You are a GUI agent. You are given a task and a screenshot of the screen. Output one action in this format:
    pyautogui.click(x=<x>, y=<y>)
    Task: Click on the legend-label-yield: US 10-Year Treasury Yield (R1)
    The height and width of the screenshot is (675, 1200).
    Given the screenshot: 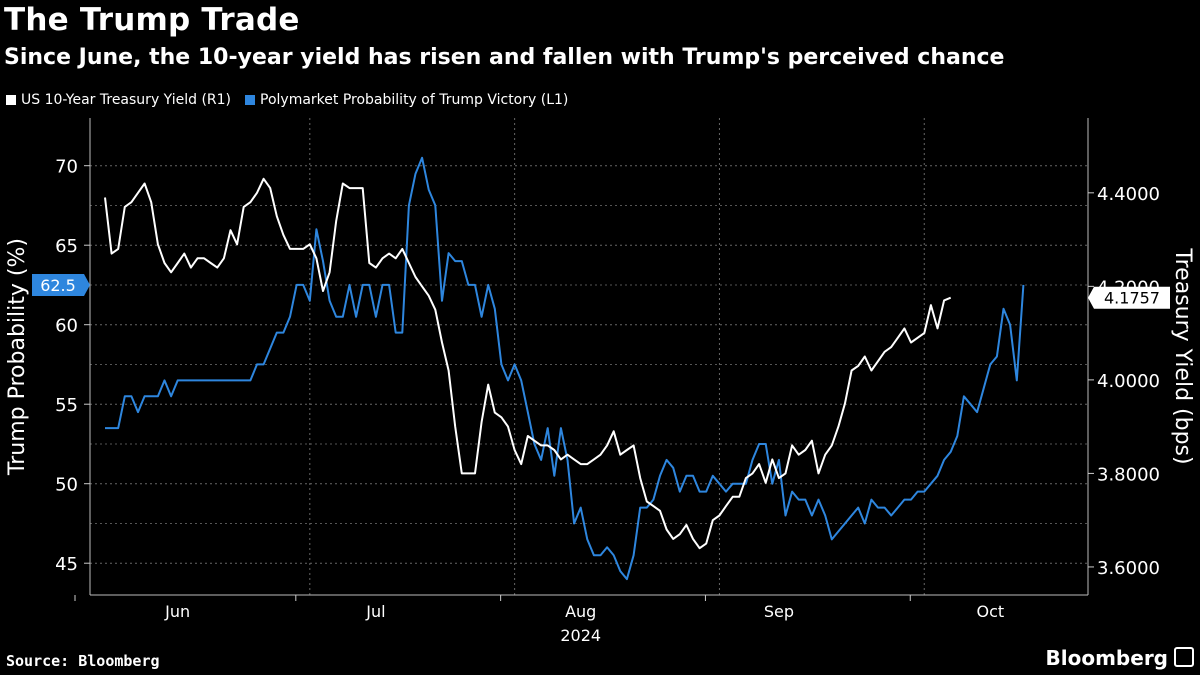 What is the action you would take?
    pyautogui.click(x=126, y=100)
    